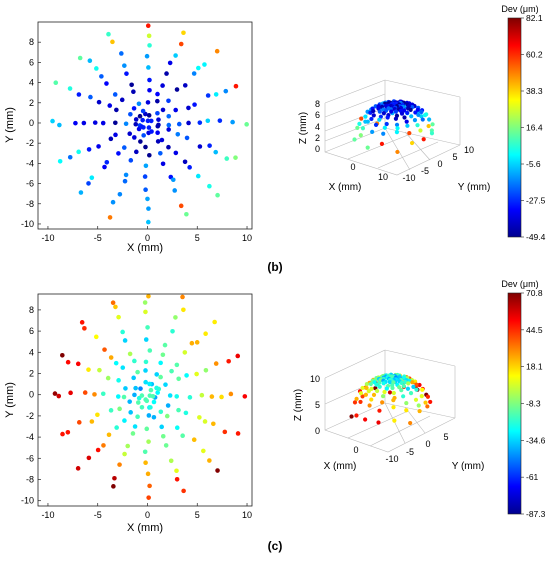 This screenshot has width=550, height=563. Describe the element at coordinates (514, 403) in the screenshot. I see `panel-c-colorbar-bar` at that location.